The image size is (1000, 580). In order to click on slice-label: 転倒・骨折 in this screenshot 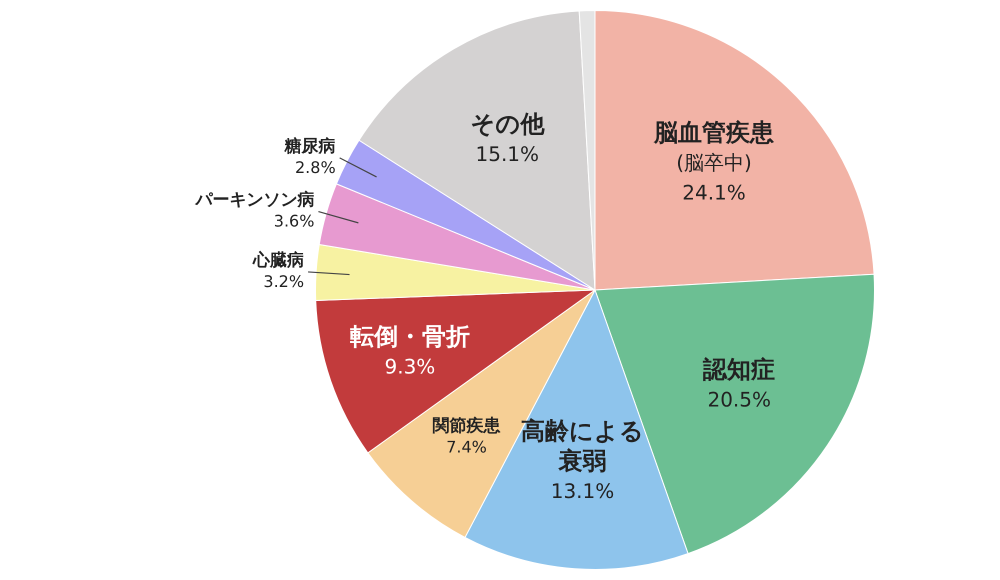, I will do `click(410, 336)`.